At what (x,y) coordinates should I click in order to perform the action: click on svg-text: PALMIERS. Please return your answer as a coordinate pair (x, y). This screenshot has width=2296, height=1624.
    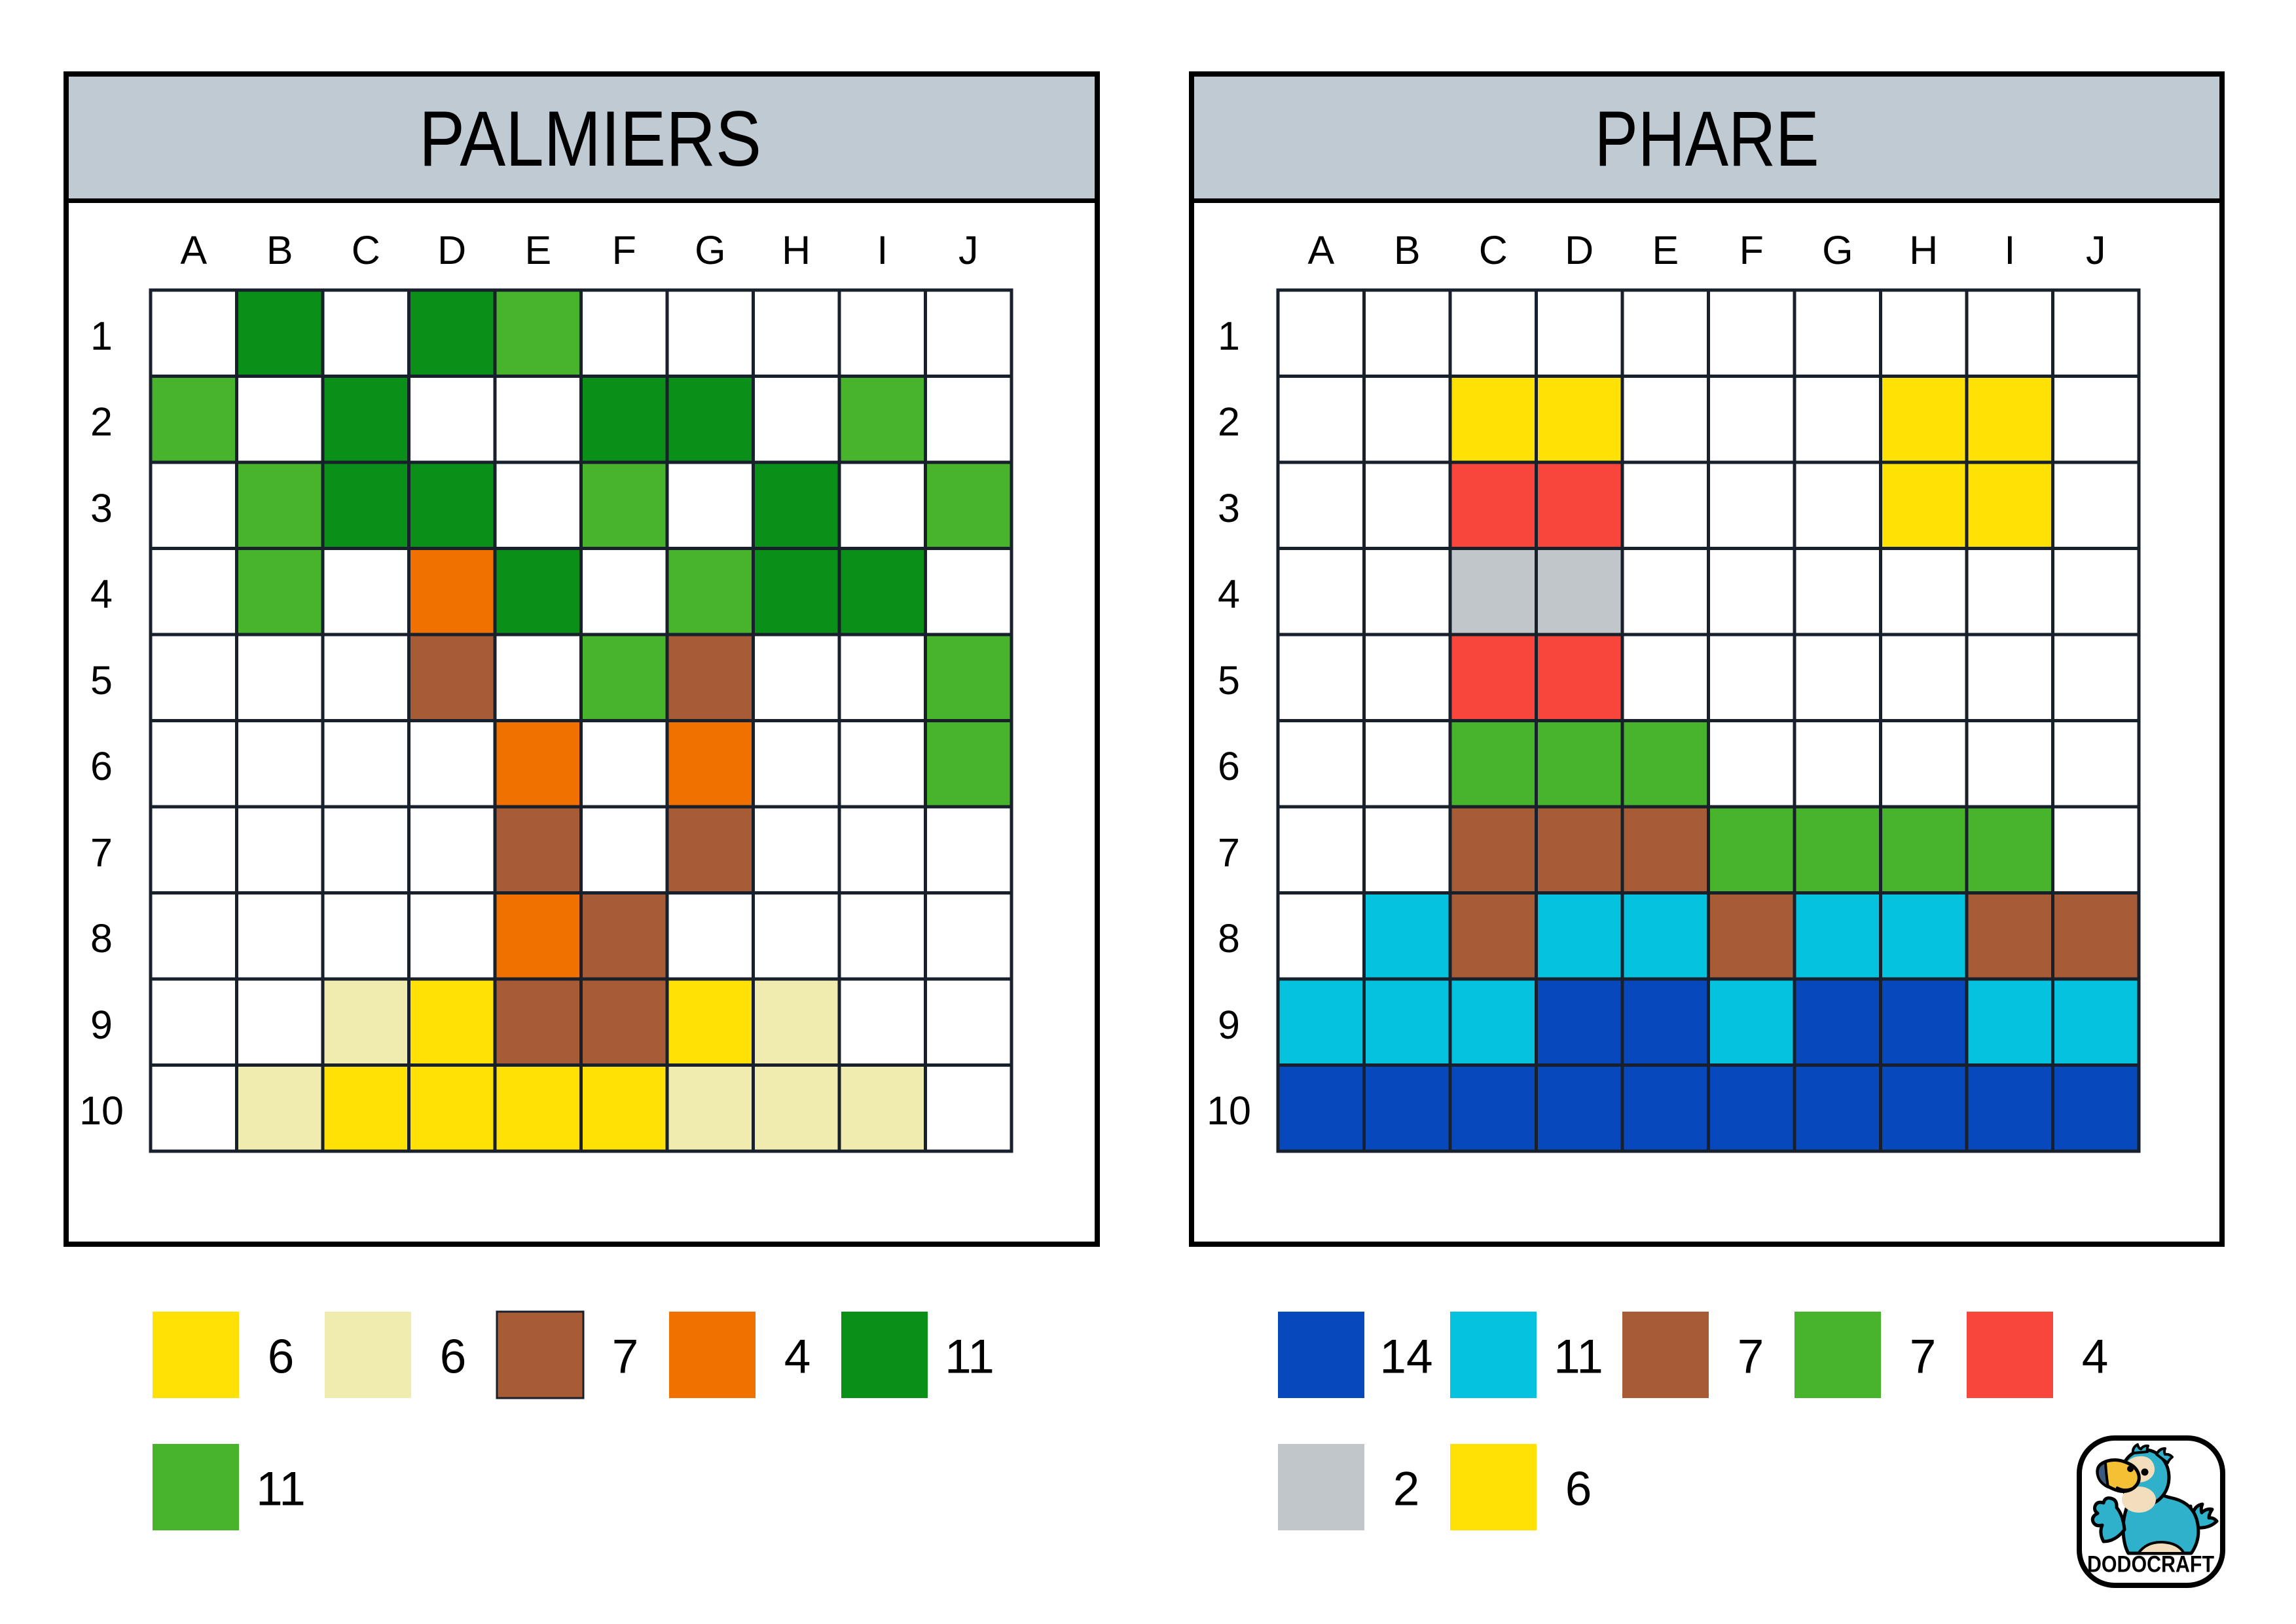
    Looking at the image, I should click on (590, 139).